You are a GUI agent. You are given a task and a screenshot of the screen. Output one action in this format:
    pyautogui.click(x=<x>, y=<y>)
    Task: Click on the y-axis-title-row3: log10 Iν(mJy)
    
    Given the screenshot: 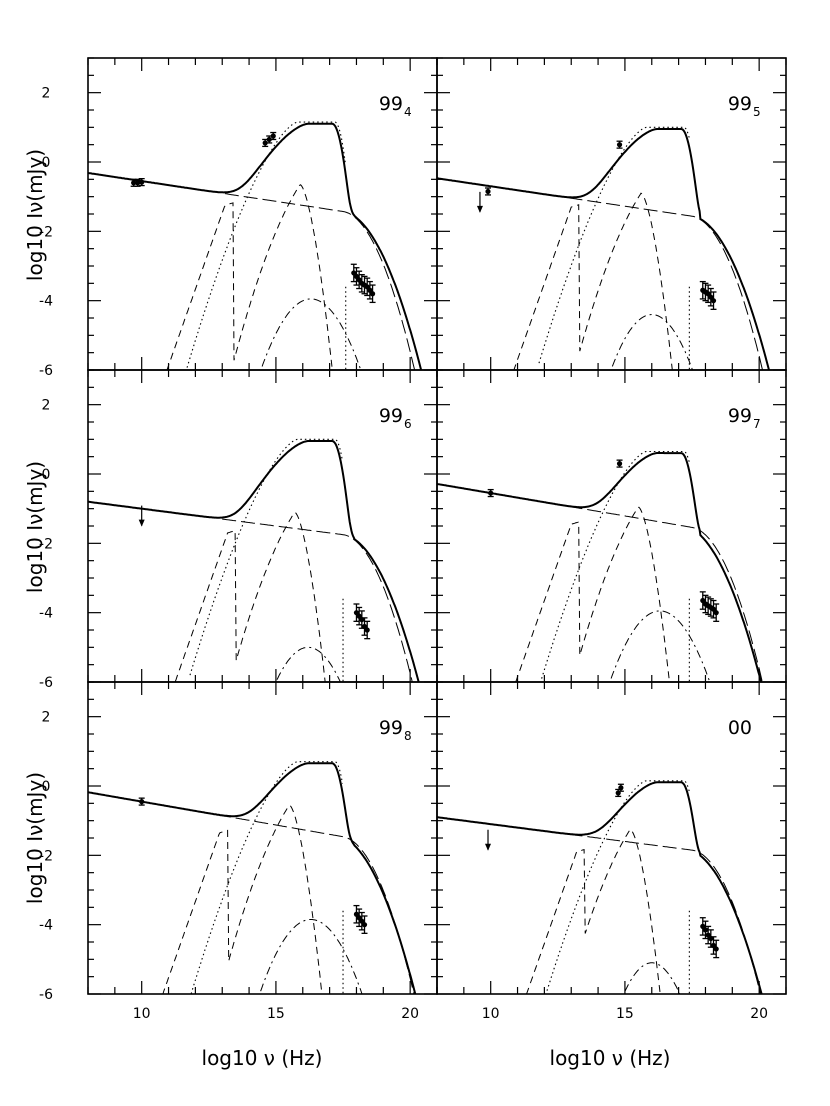 What is the action you would take?
    pyautogui.click(x=35, y=838)
    